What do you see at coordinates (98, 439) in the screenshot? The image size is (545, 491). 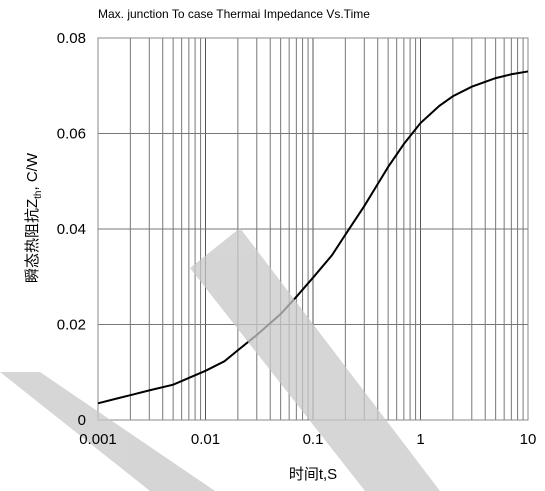 I see `x-tick-label: 0.001` at bounding box center [98, 439].